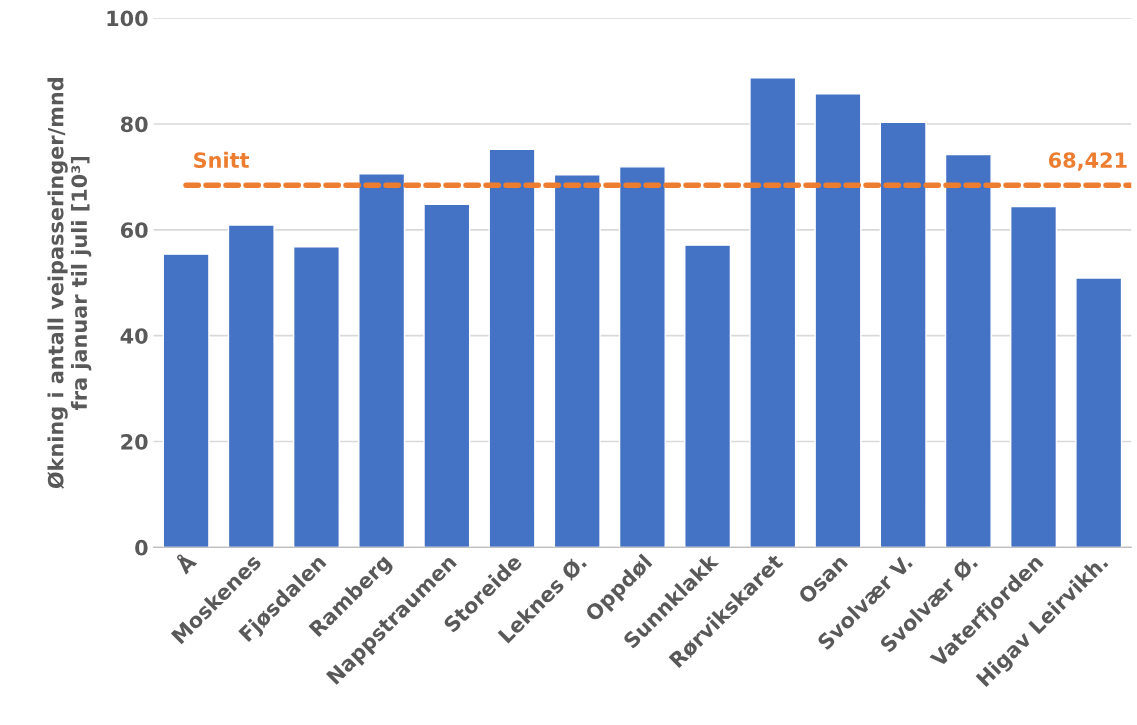  I want to click on y-tick-label: 20, so click(134, 441).